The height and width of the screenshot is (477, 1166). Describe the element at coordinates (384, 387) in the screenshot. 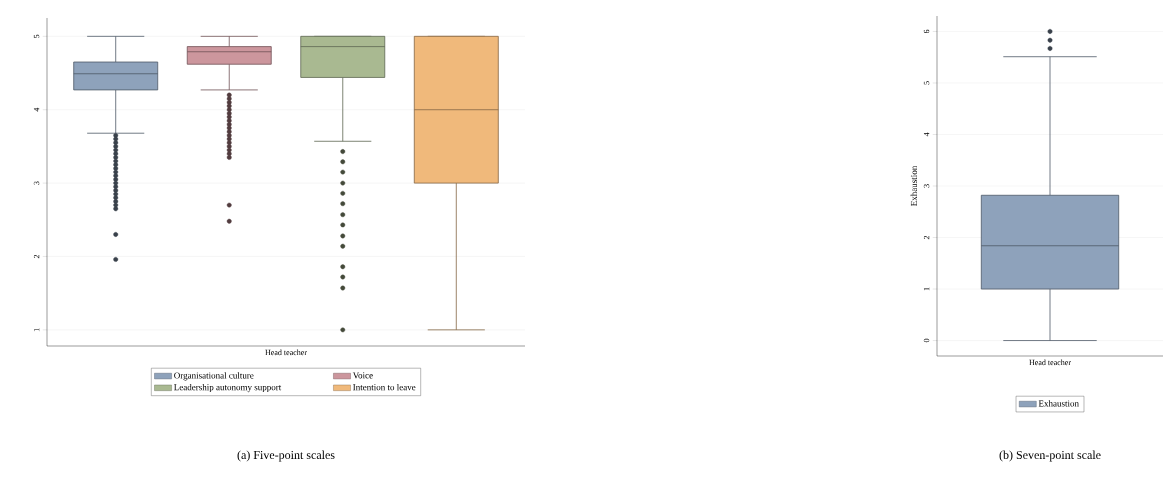

I see `legend-label: Intention to leave` at that location.